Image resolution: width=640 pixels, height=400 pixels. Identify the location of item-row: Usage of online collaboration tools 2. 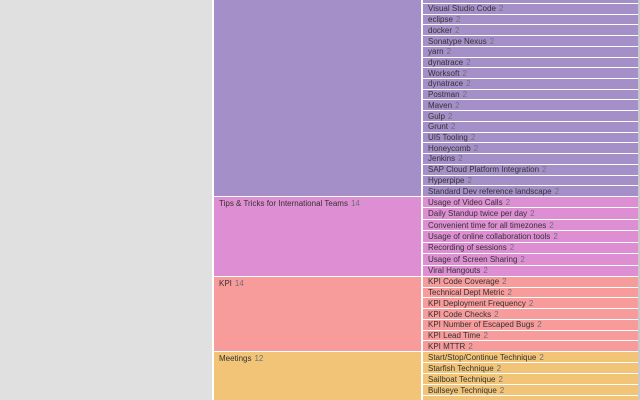
(530, 237).